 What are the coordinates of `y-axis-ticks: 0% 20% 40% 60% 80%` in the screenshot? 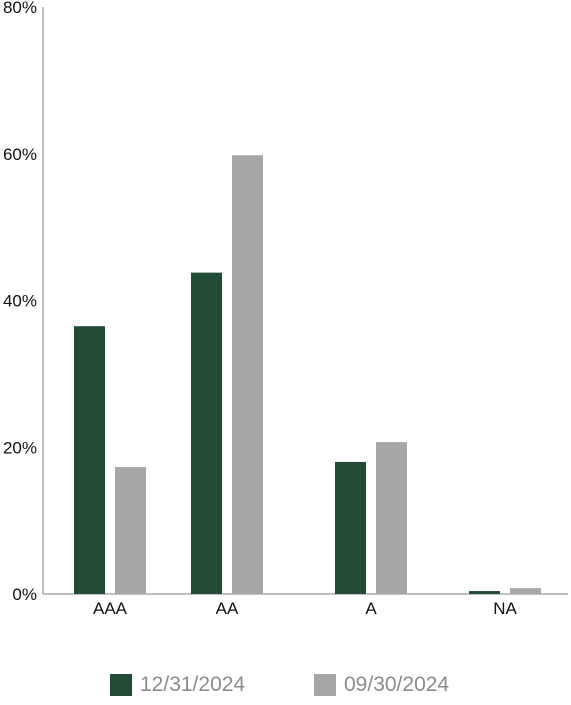 It's located at (20, 302).